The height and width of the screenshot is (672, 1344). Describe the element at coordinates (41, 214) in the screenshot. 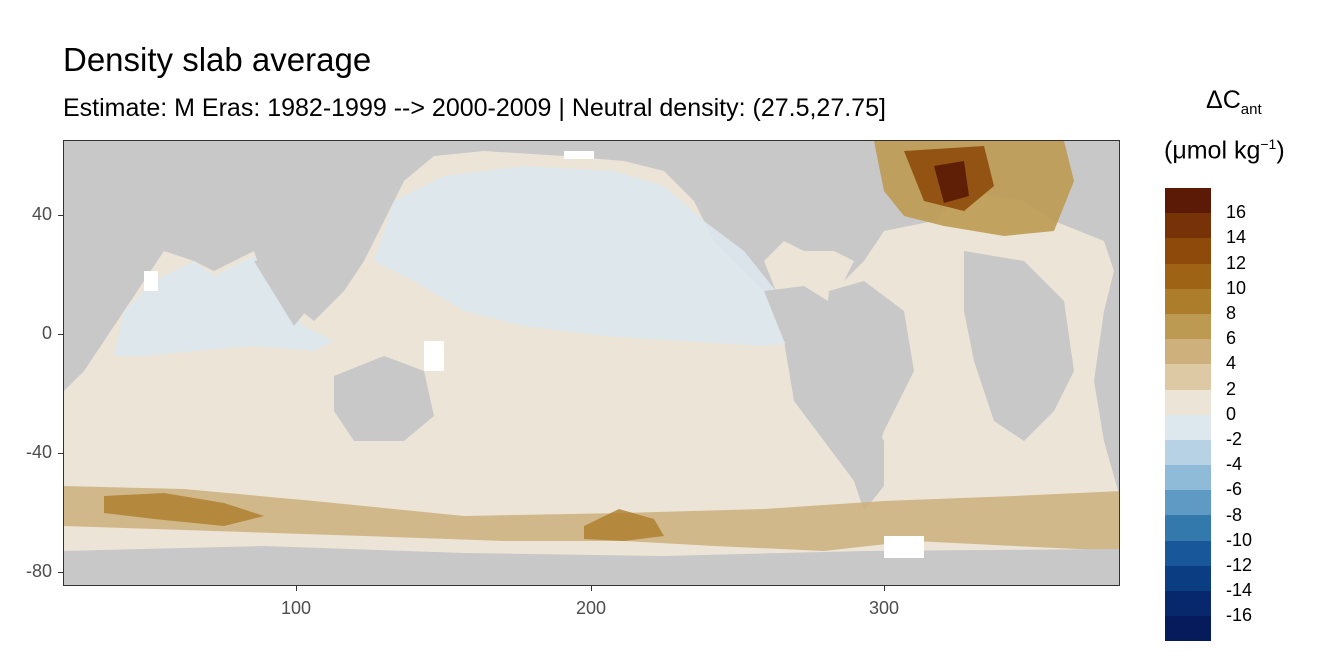

I see `y-tick-label-40: 40` at that location.